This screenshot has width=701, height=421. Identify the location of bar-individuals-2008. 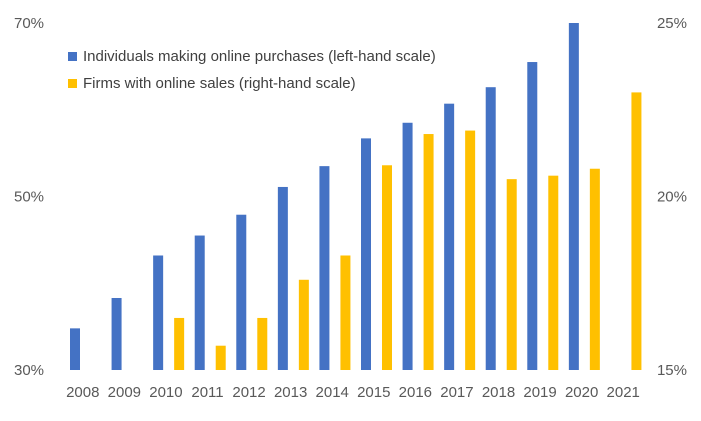
(75, 349).